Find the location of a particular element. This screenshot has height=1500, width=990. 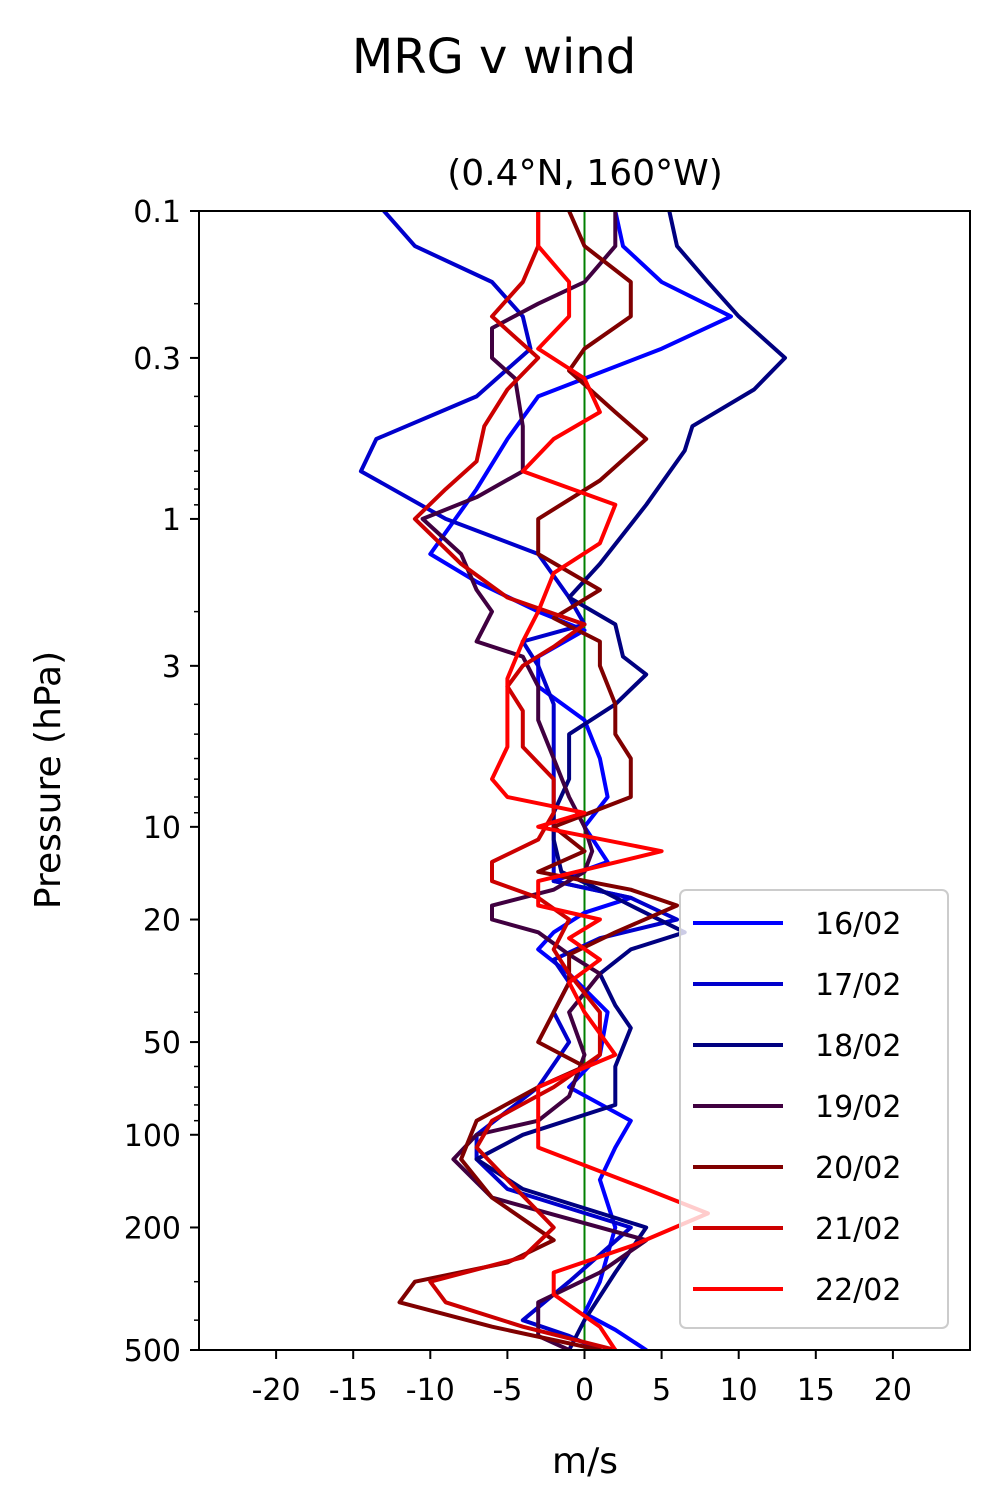

y-tick-label: 3 is located at coordinates (171, 667).